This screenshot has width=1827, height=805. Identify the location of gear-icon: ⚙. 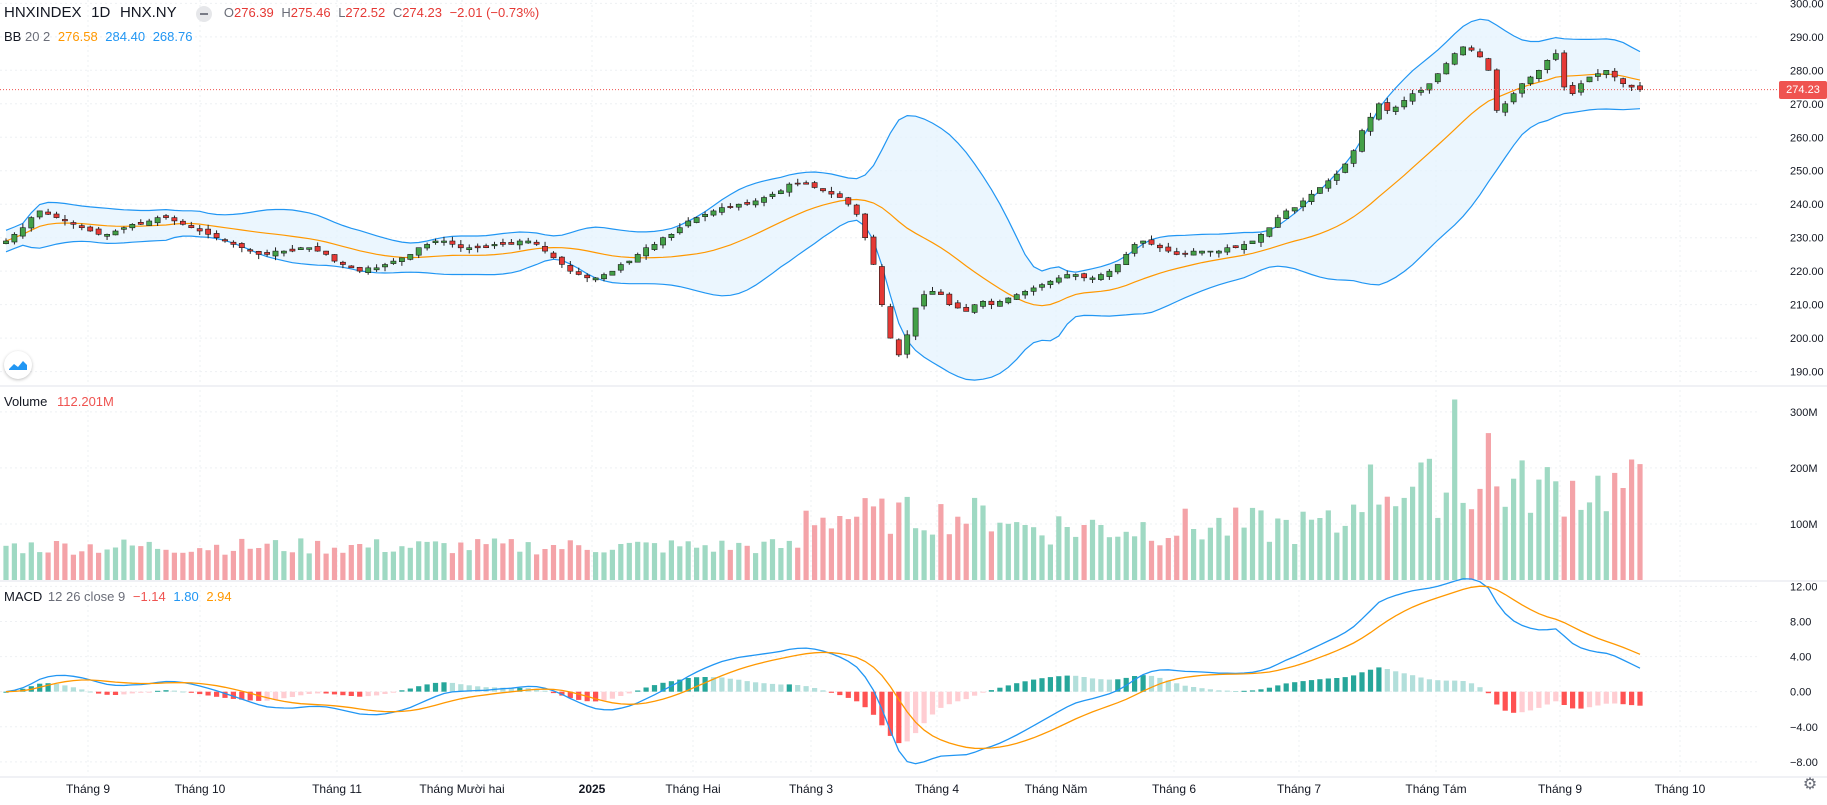
(1810, 784).